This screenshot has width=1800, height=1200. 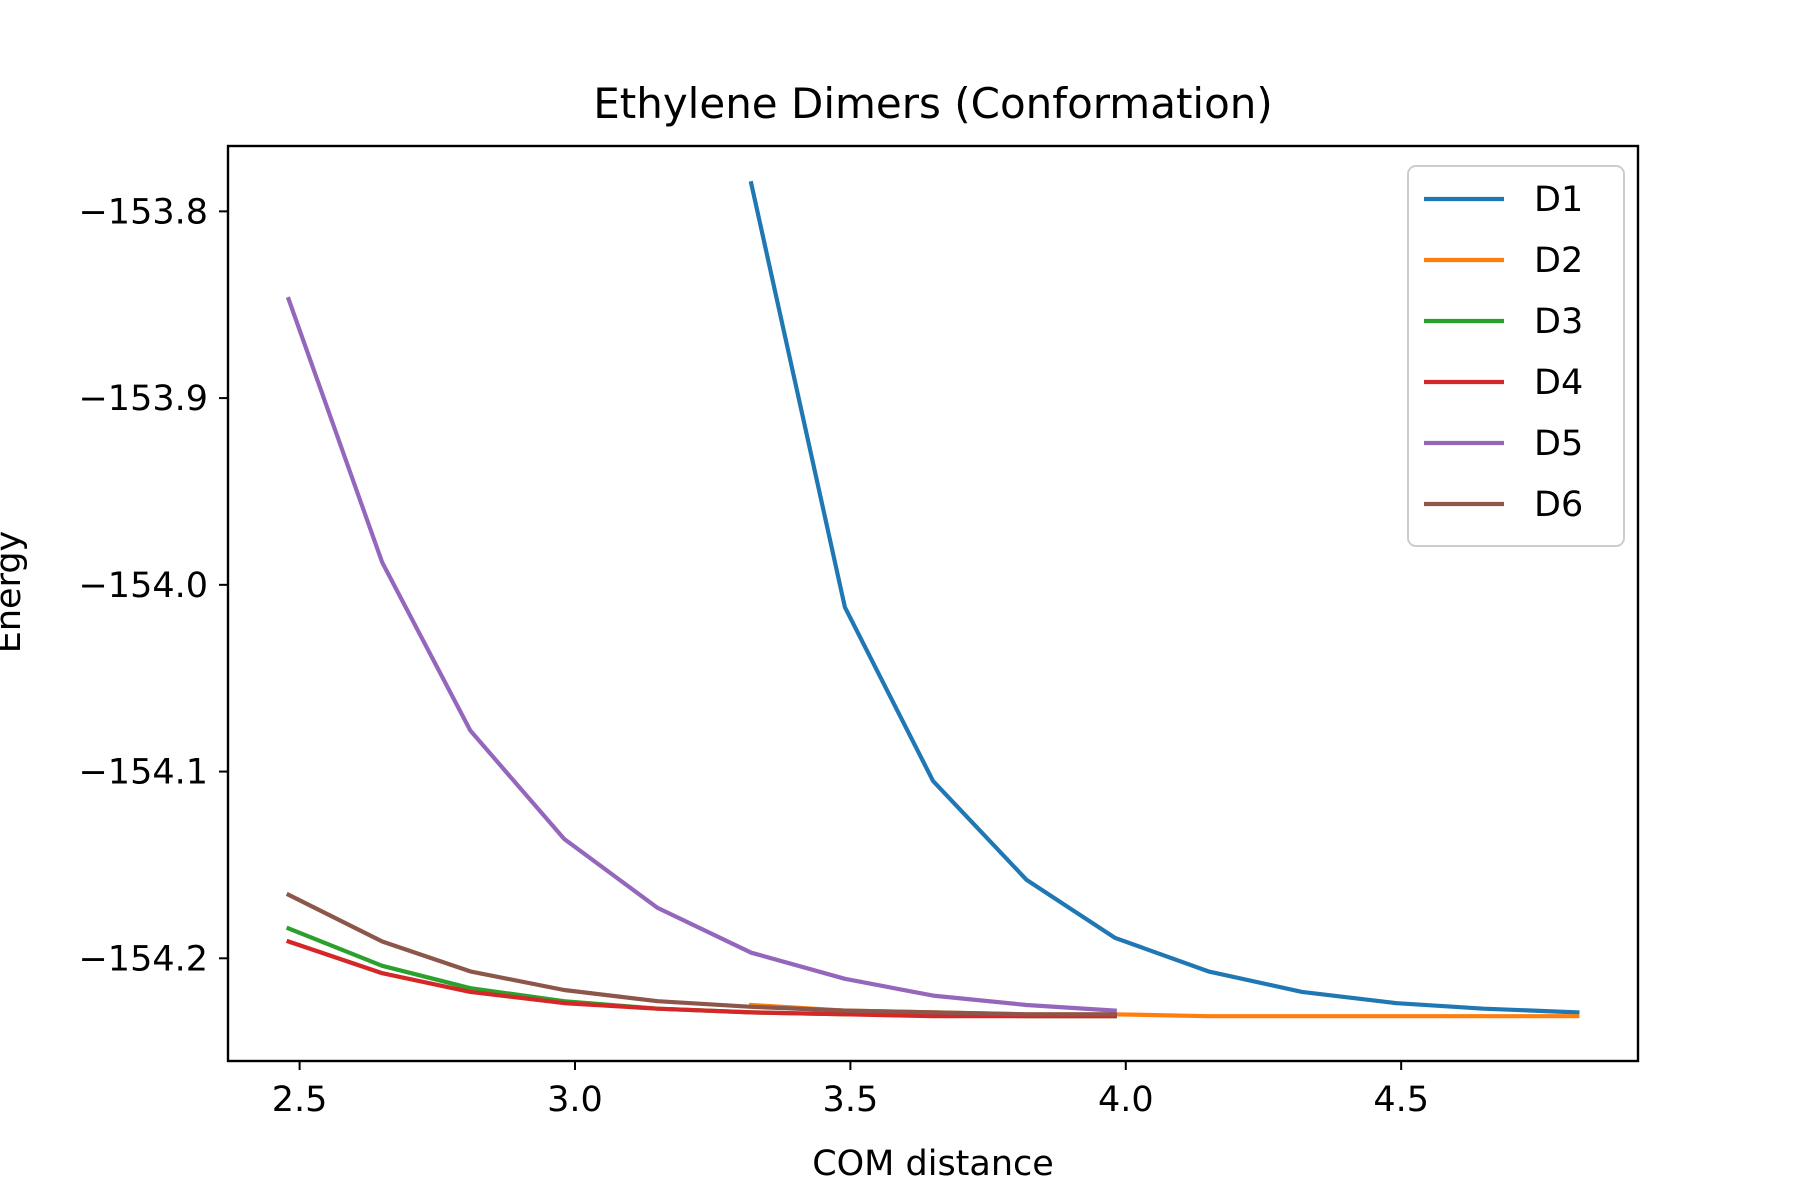 I want to click on legend: D1 D2 D3 D4 D5 D6, so click(x=1516, y=356).